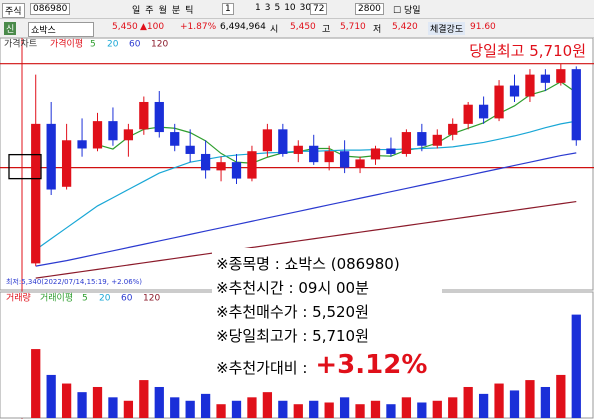  Describe the element at coordinates (125, 27) in the screenshot. I see `price: 5,450` at that location.